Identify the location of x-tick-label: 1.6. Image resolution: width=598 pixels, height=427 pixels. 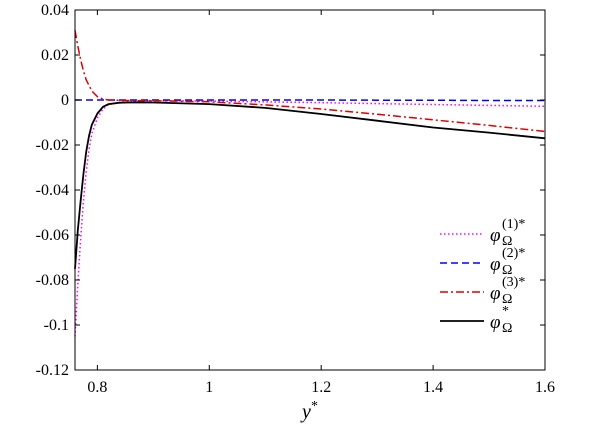
(545, 387).